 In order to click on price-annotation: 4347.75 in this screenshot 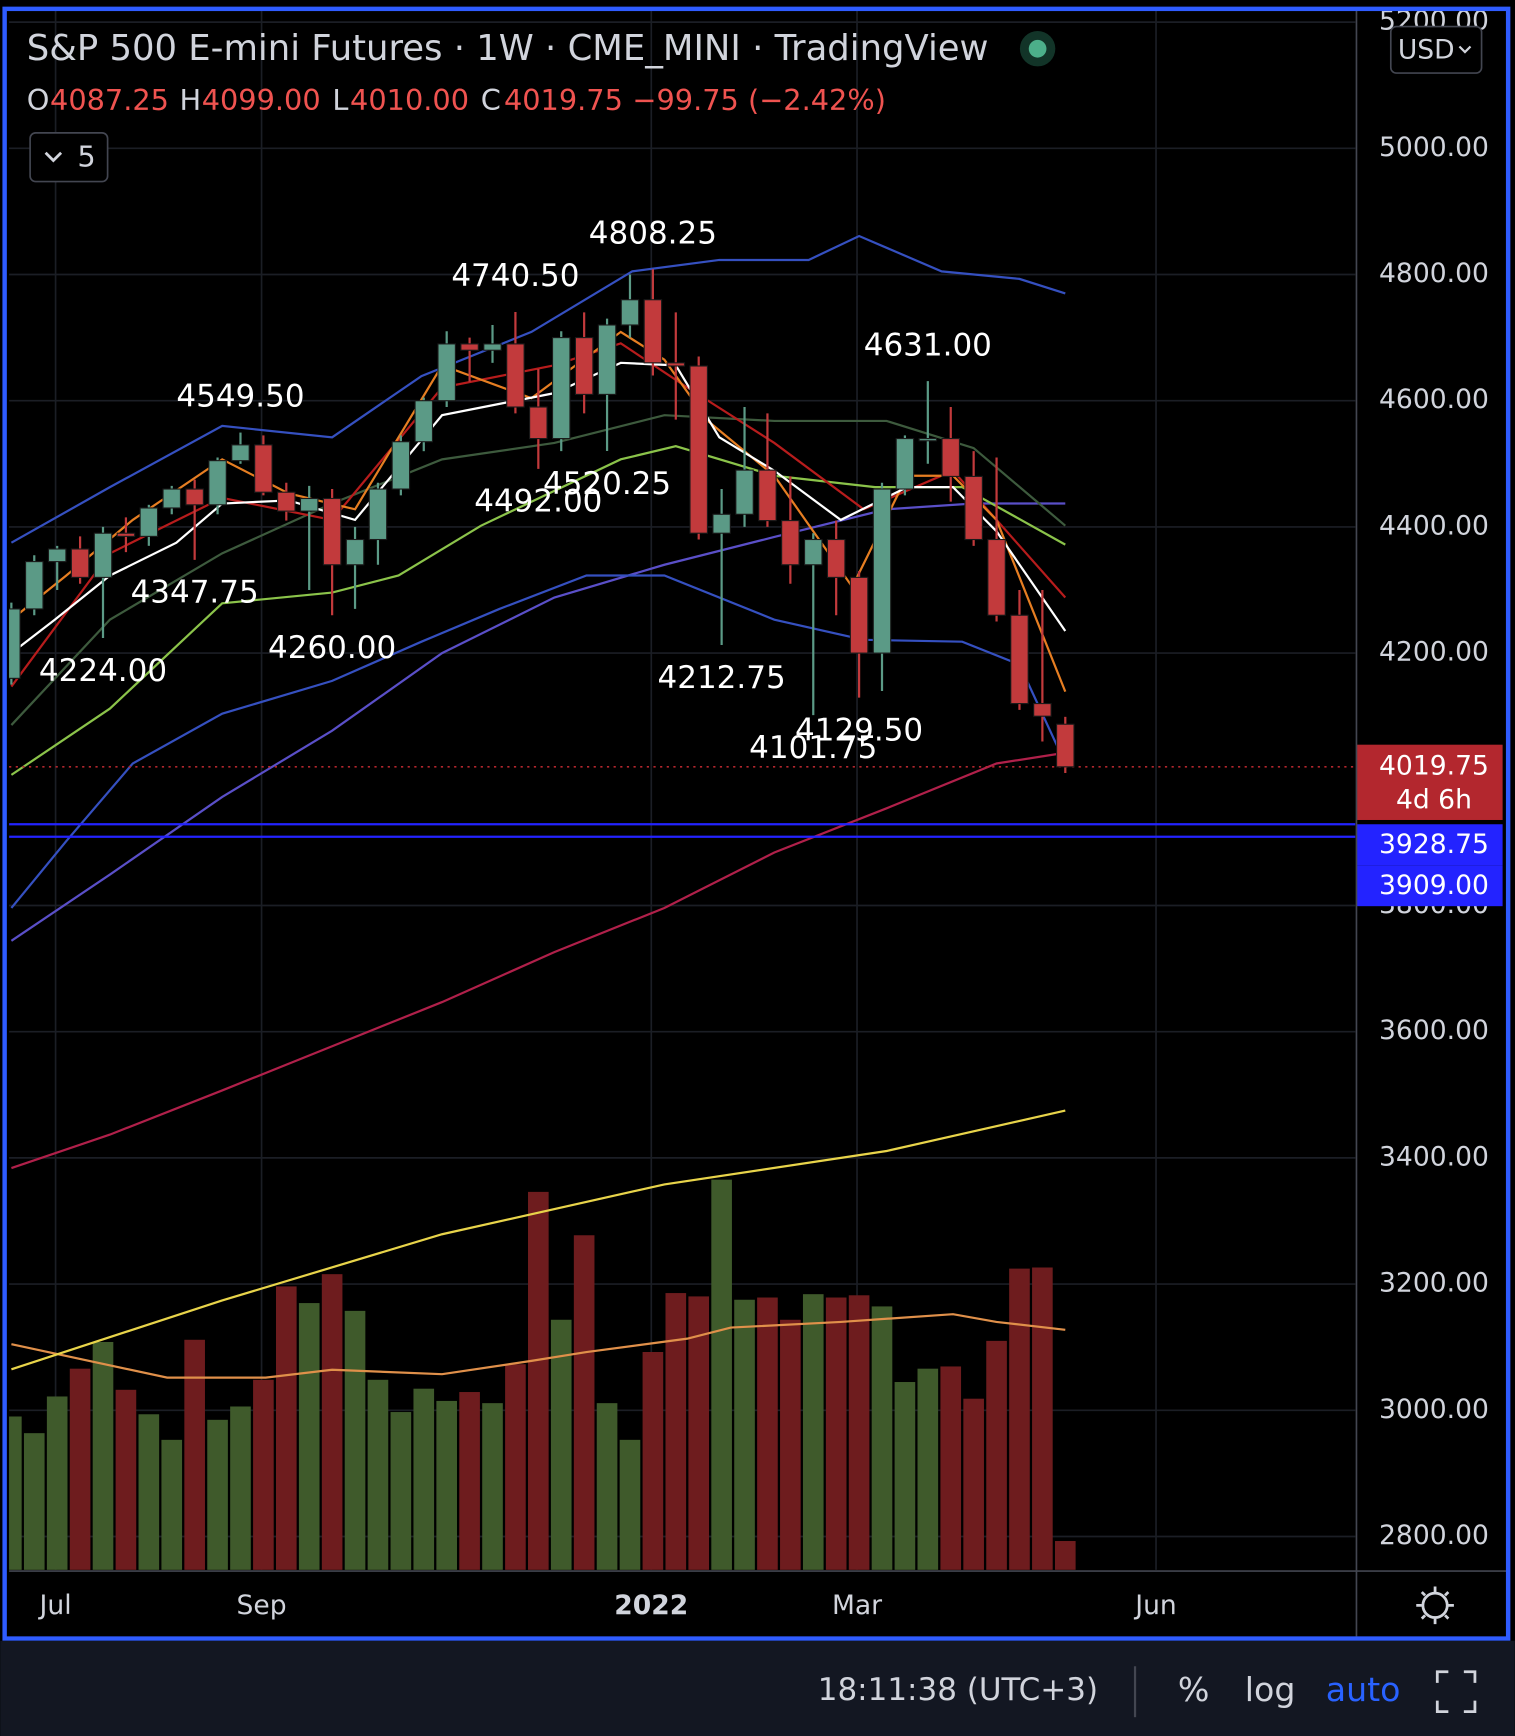, I will do `click(195, 593)`.